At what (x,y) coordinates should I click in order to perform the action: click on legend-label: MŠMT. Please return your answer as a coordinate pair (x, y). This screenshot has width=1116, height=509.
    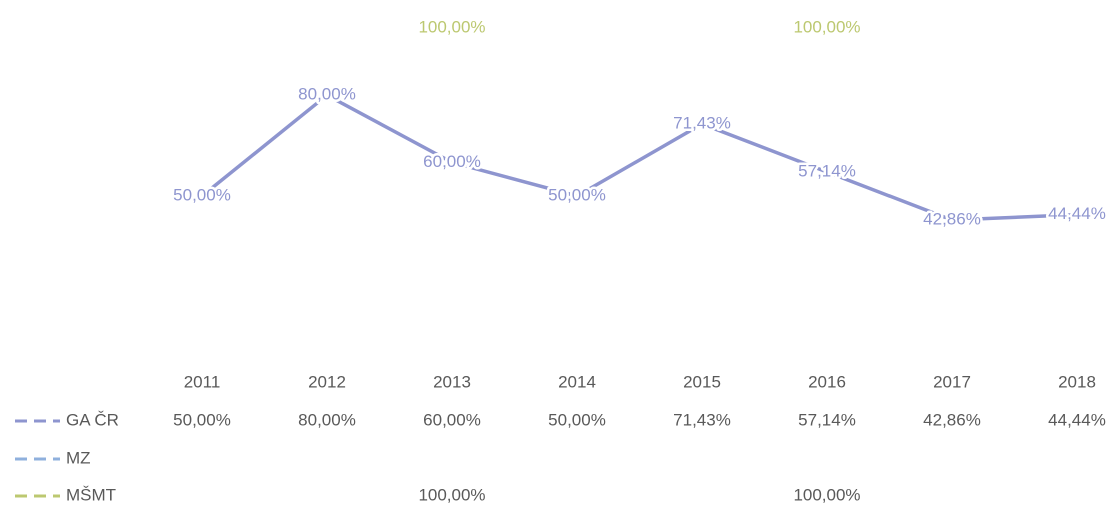
    Looking at the image, I should click on (91, 494).